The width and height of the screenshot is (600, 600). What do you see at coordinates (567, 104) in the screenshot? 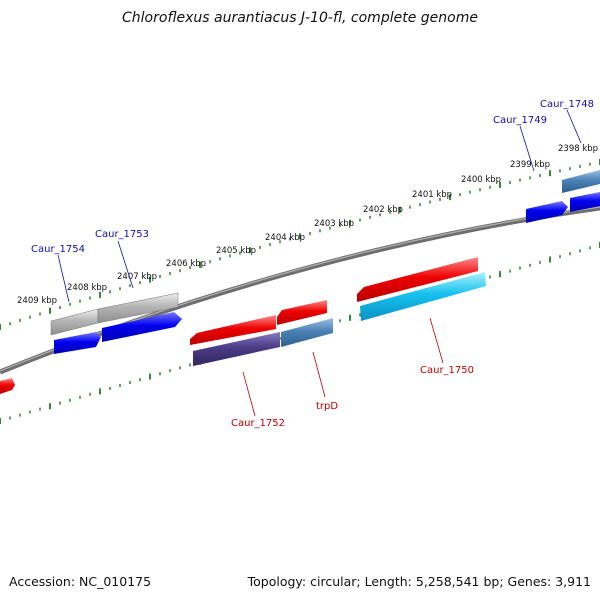
I see `label-caur-1748: Caur_1748` at bounding box center [567, 104].